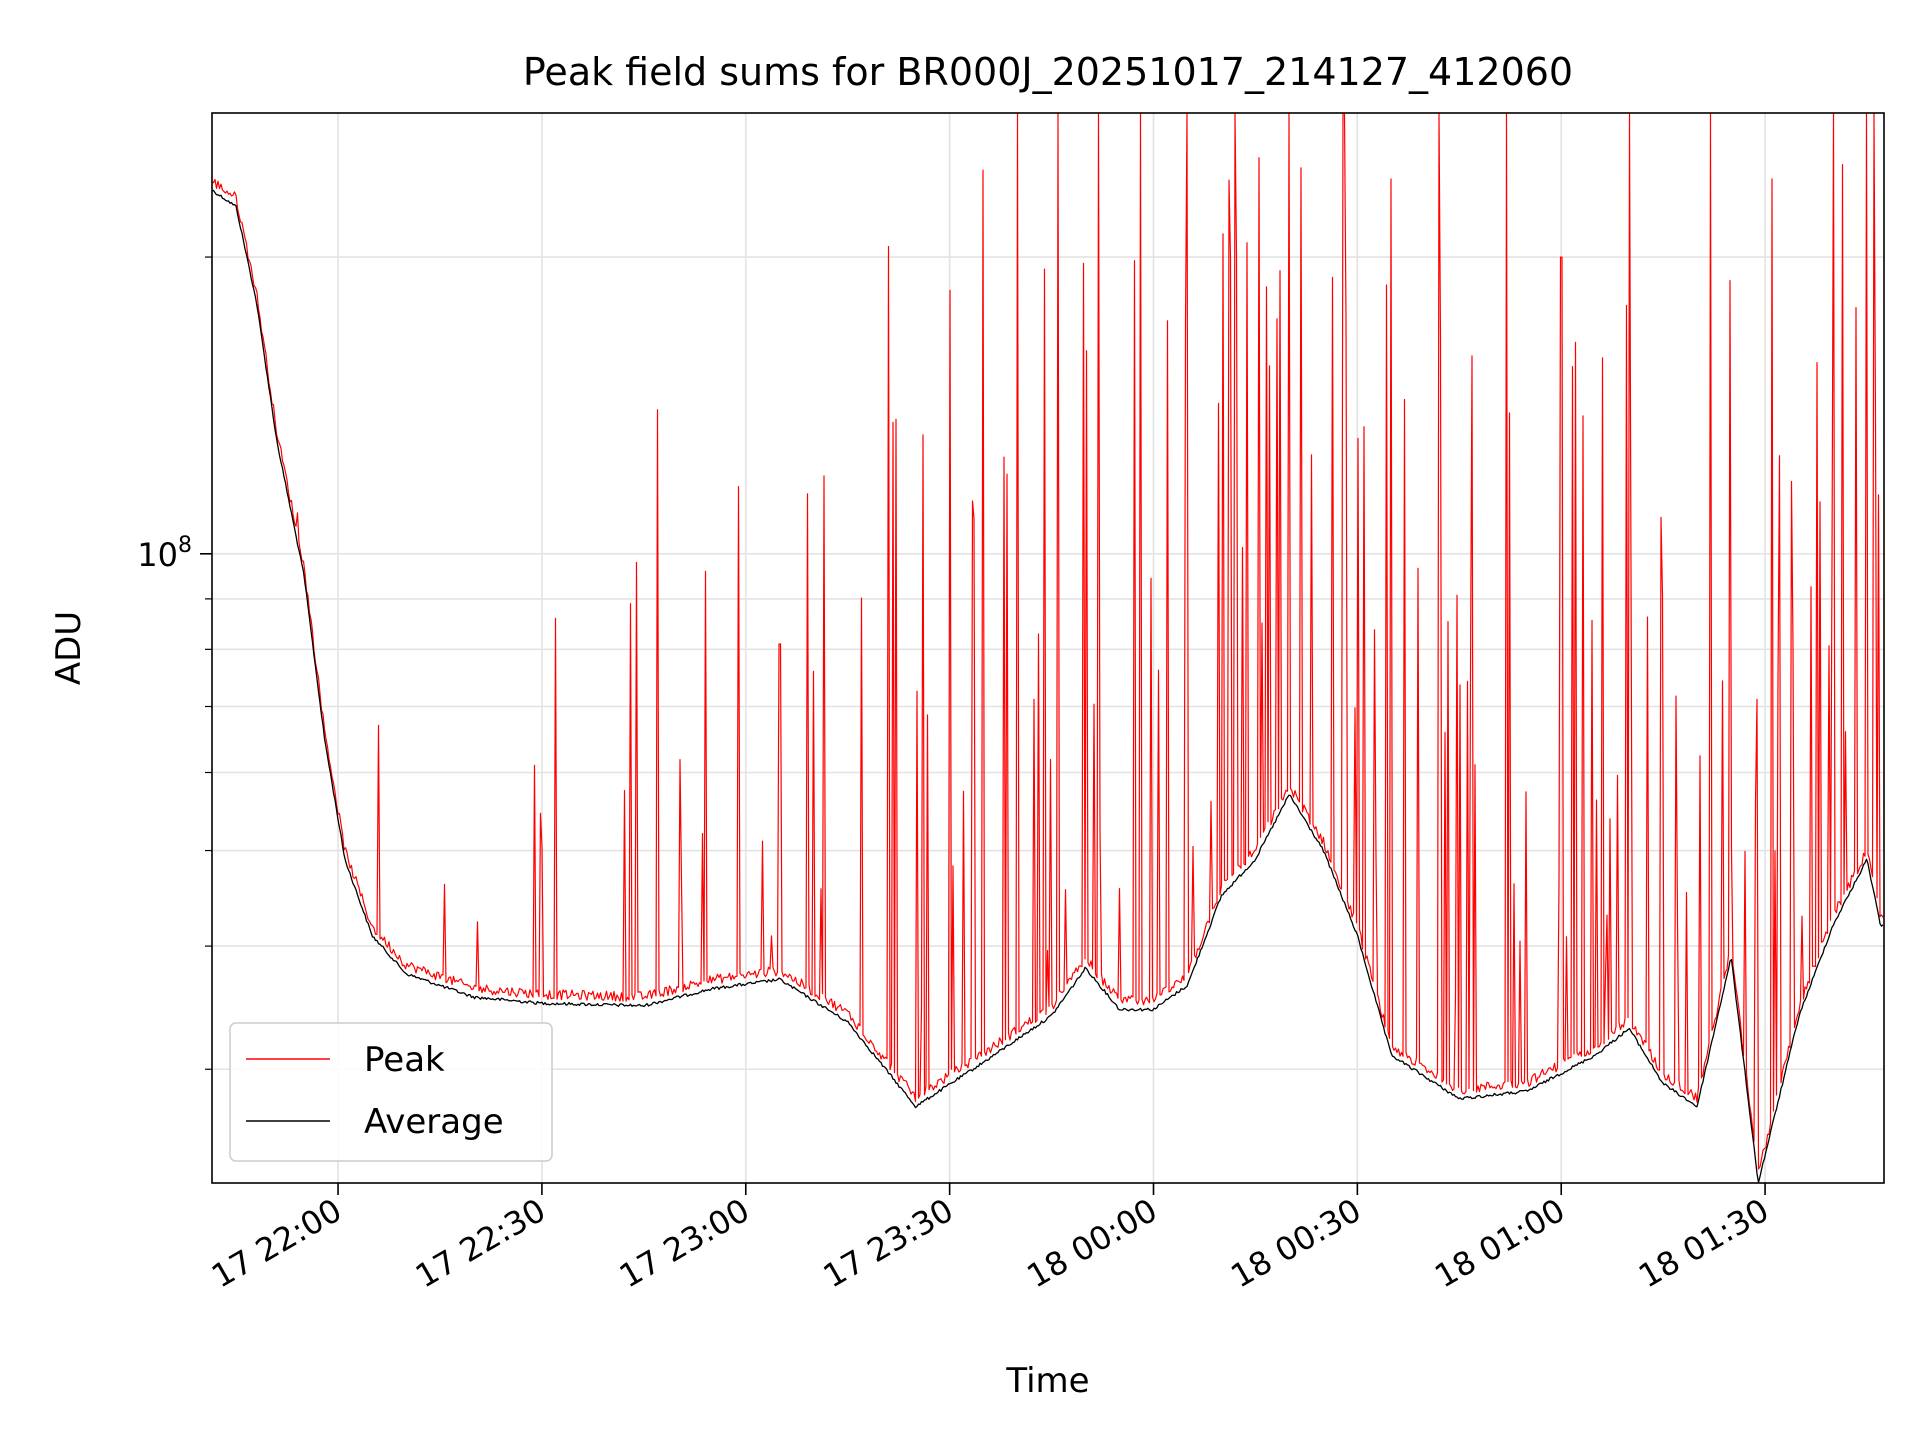  What do you see at coordinates (69, 648) in the screenshot?
I see `y-axis-label: ADU` at bounding box center [69, 648].